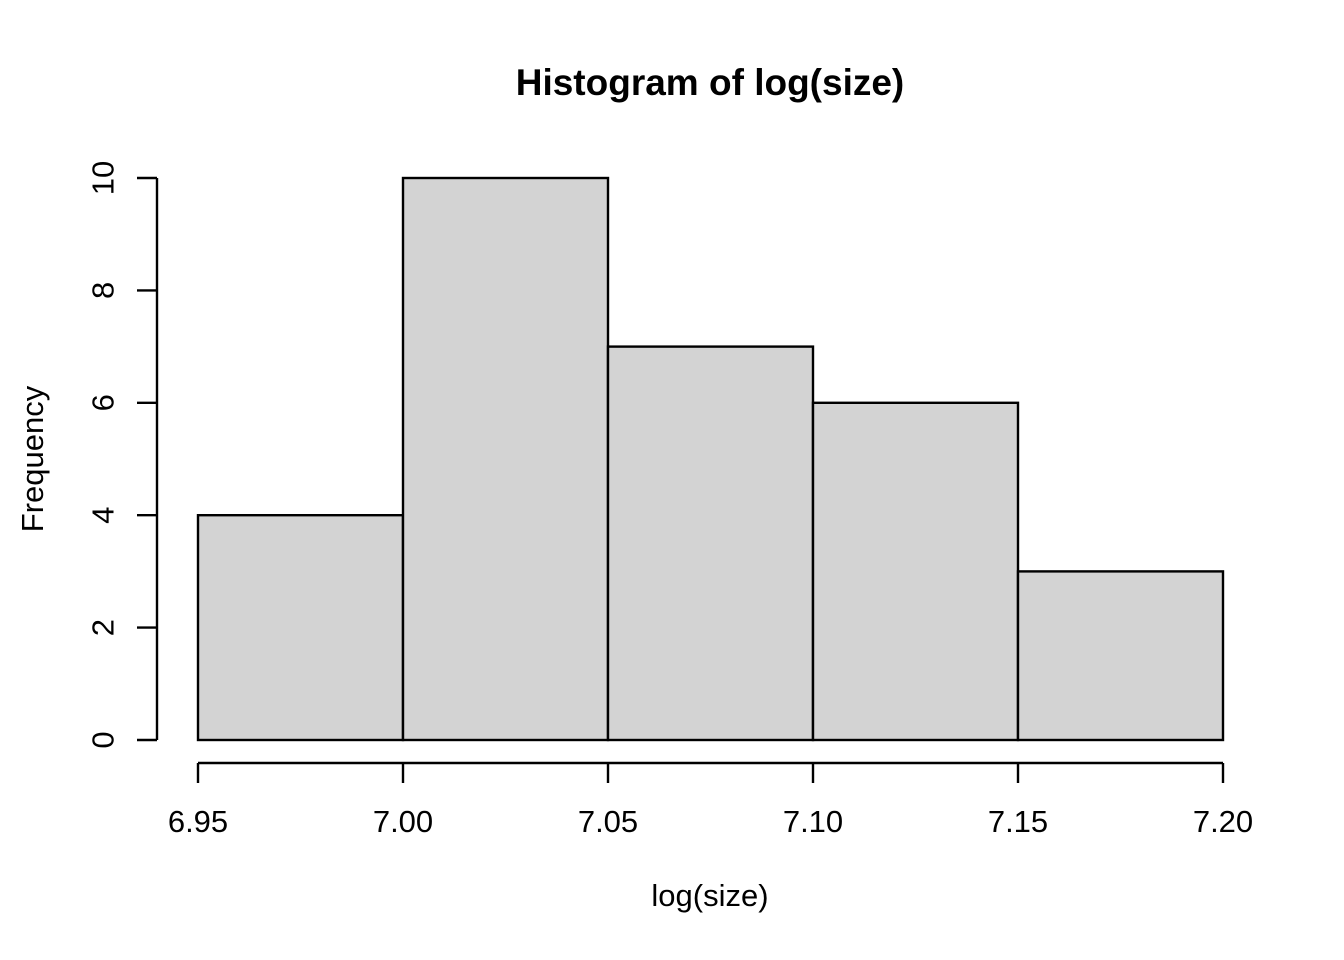 The height and width of the screenshot is (960, 1344). I want to click on x-axis-tick-label: 7.15, so click(1018, 821).